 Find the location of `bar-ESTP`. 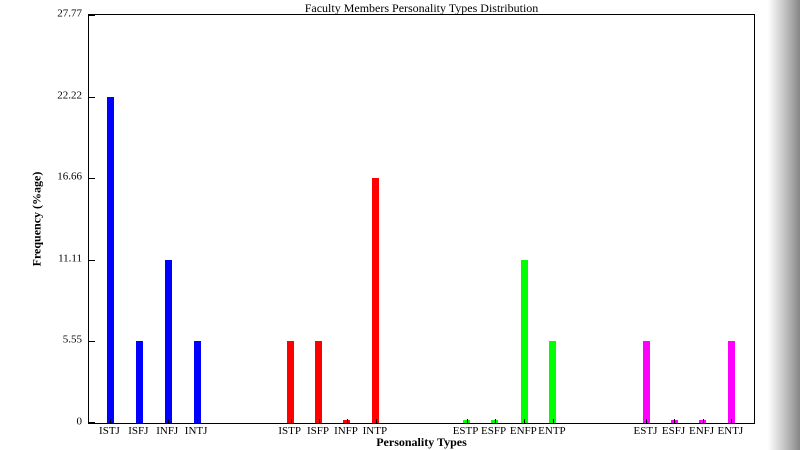

bar-ESTP is located at coordinates (466, 421).